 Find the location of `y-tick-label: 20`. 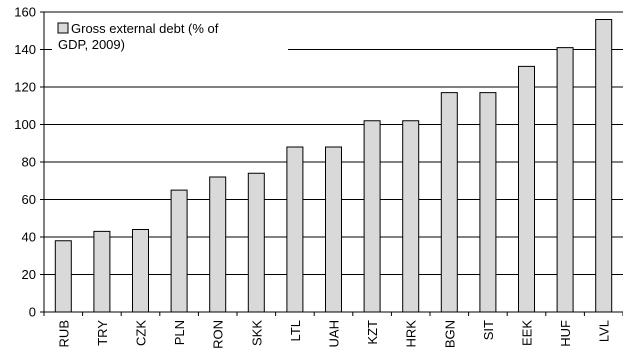

y-tick-label: 20 is located at coordinates (29, 274).